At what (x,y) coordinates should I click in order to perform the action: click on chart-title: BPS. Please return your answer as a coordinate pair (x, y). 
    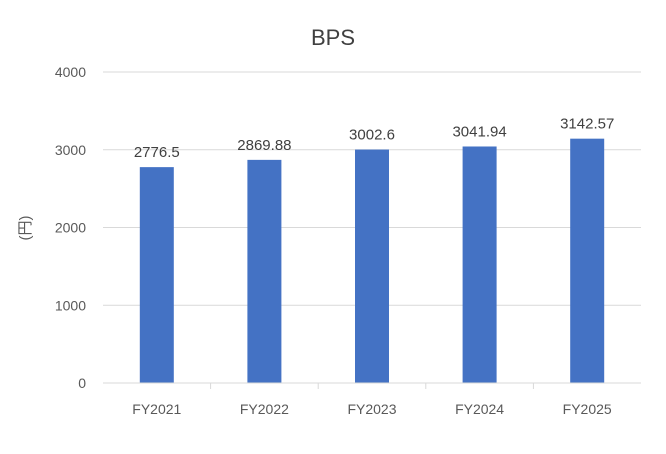
    Looking at the image, I should click on (333, 37).